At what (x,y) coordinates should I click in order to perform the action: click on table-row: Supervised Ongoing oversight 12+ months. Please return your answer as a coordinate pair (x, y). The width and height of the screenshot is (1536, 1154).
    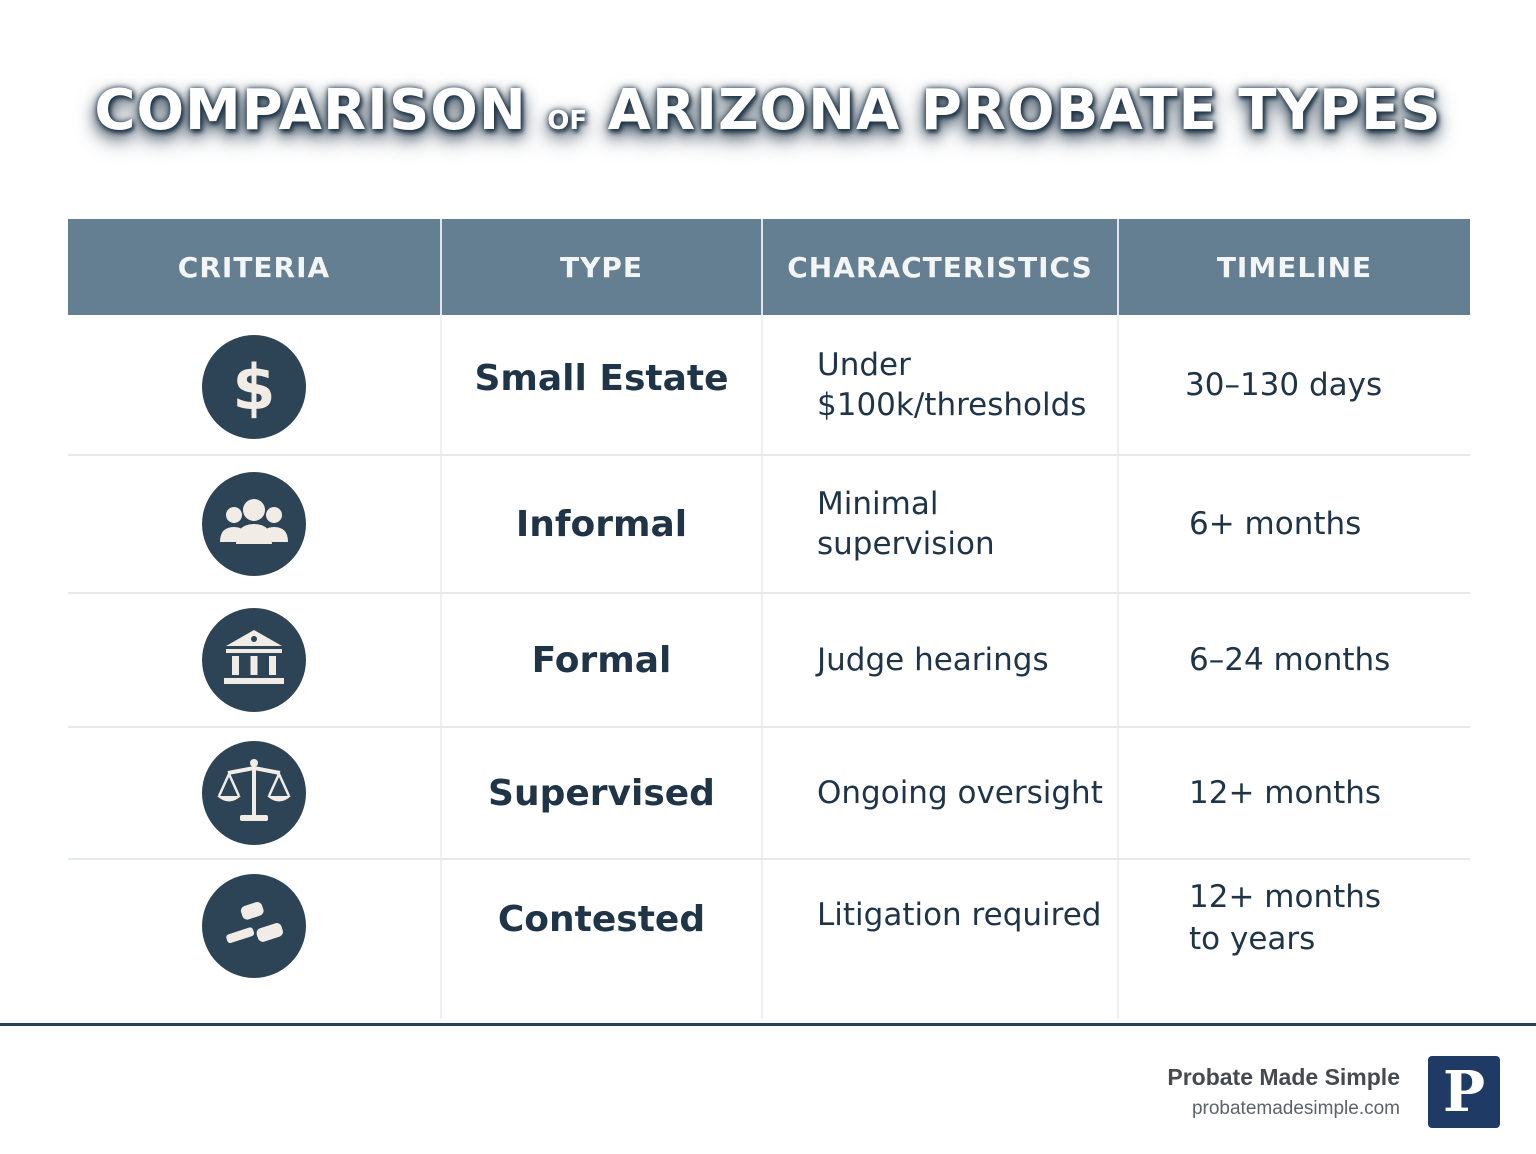
    Looking at the image, I should click on (769, 793).